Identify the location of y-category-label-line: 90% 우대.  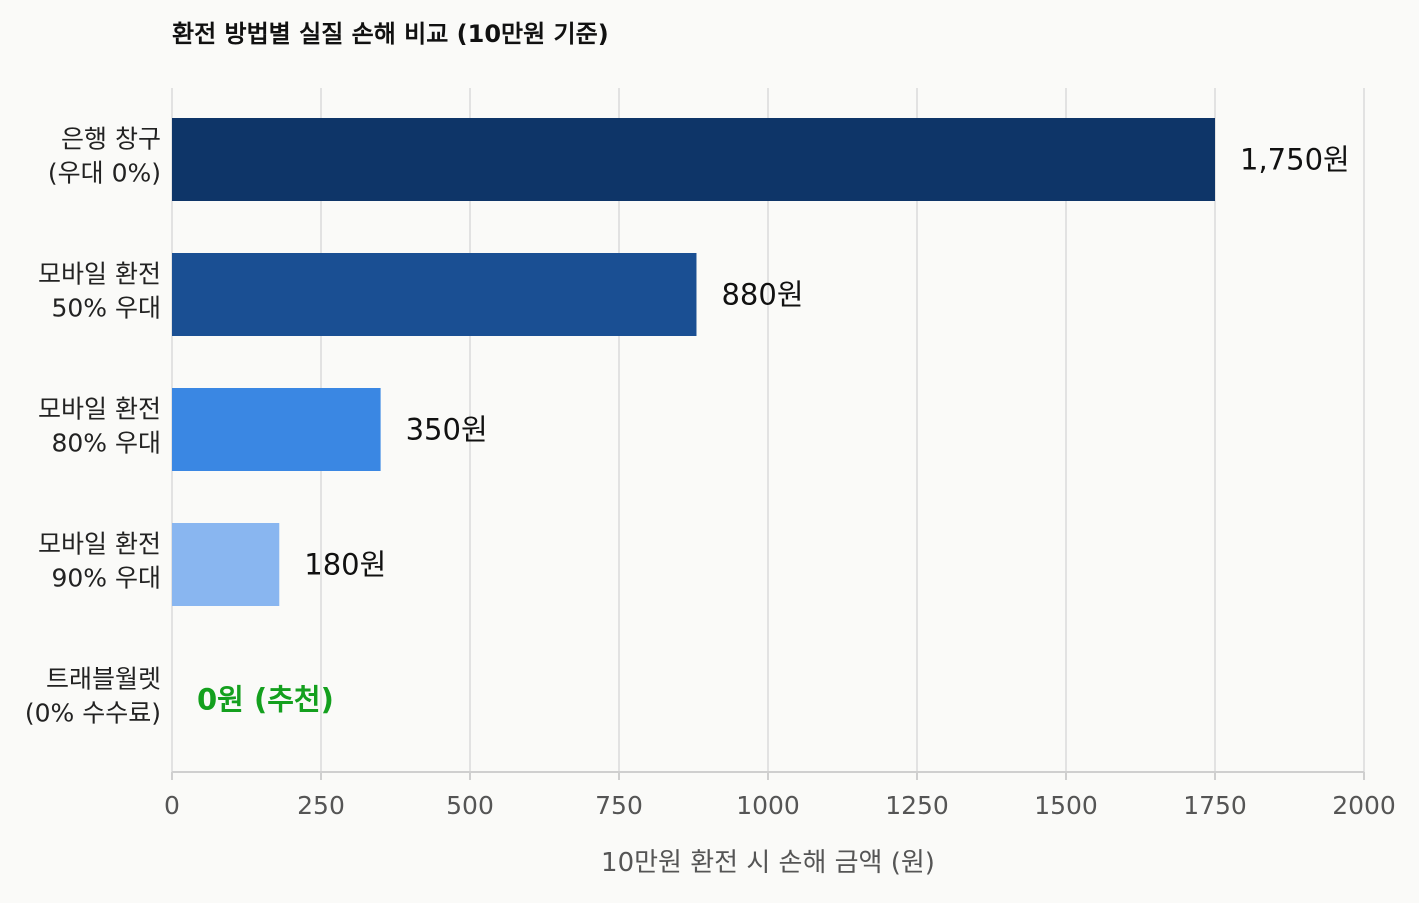
(106, 578).